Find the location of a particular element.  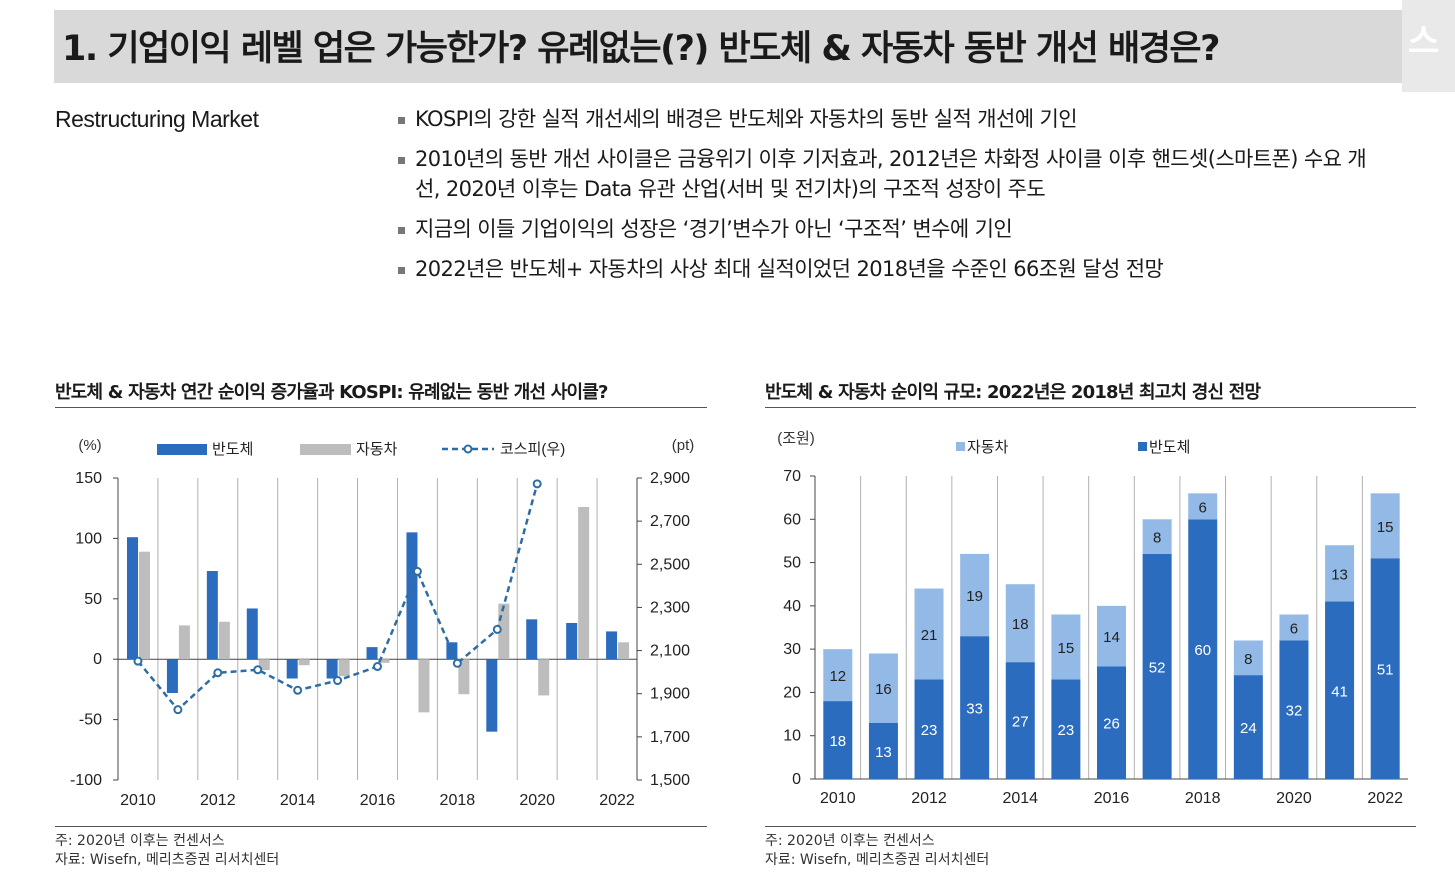

semiconductor-value-label: 51 is located at coordinates (1385, 670).